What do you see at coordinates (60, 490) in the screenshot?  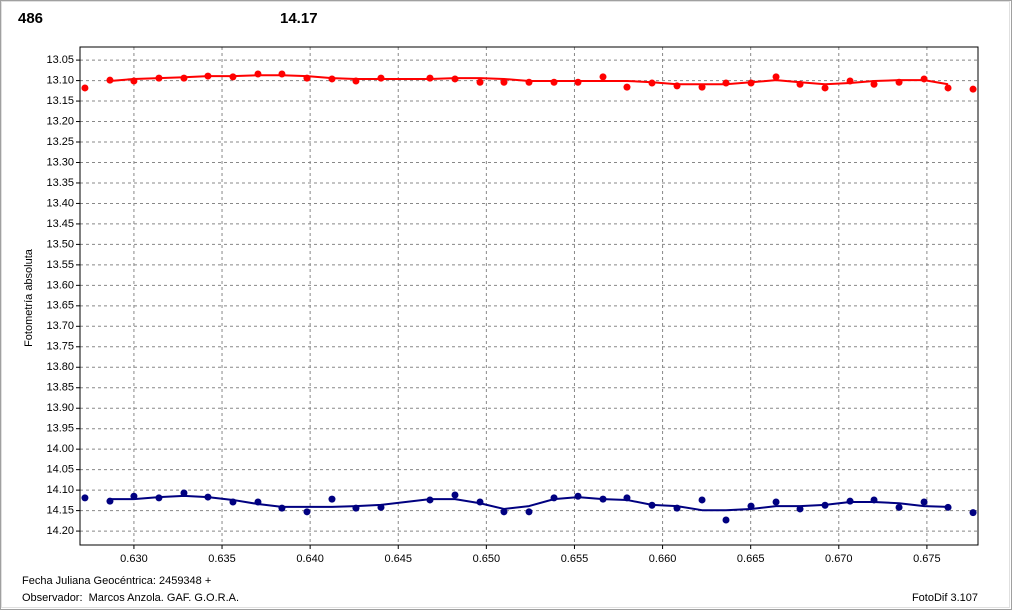 I see `y-tick-label: 14.10` at bounding box center [60, 490].